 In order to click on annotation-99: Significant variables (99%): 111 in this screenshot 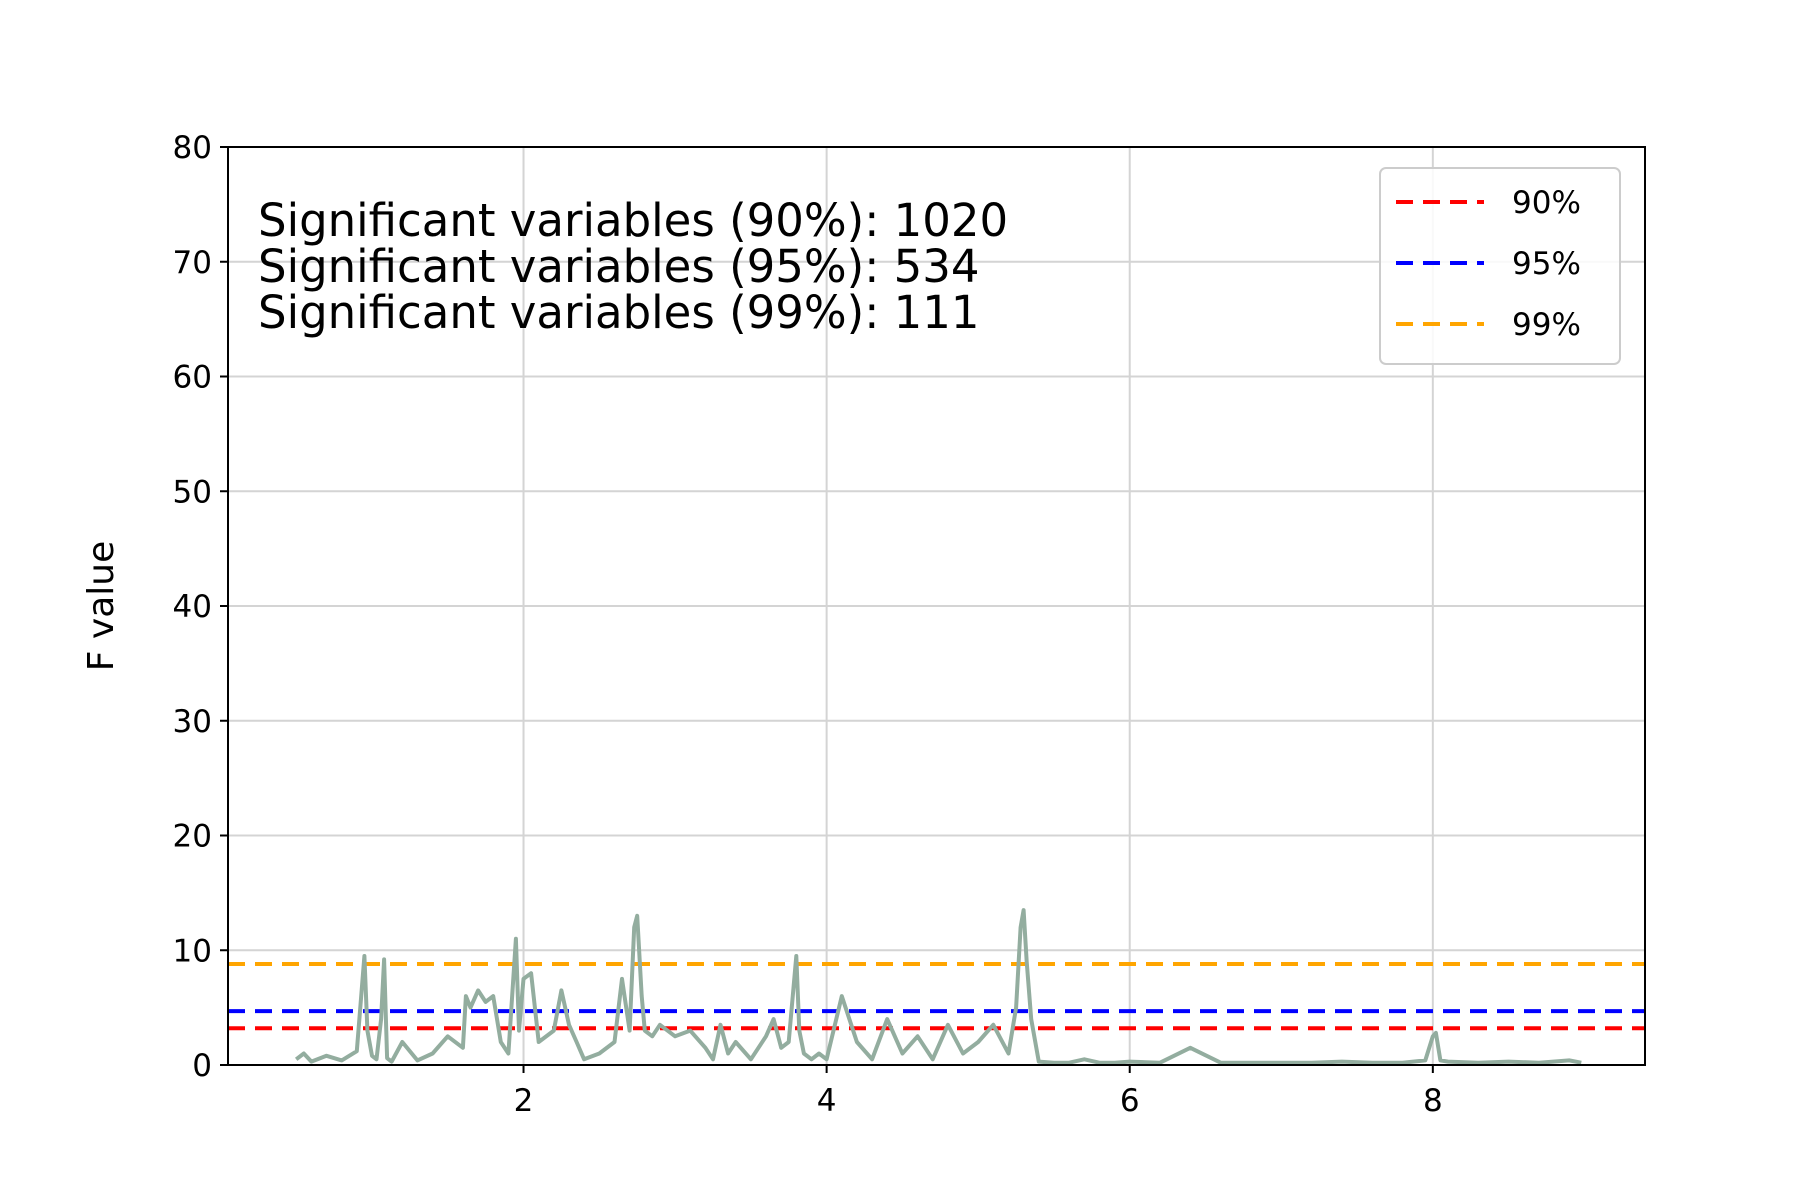, I will do `click(619, 312)`.